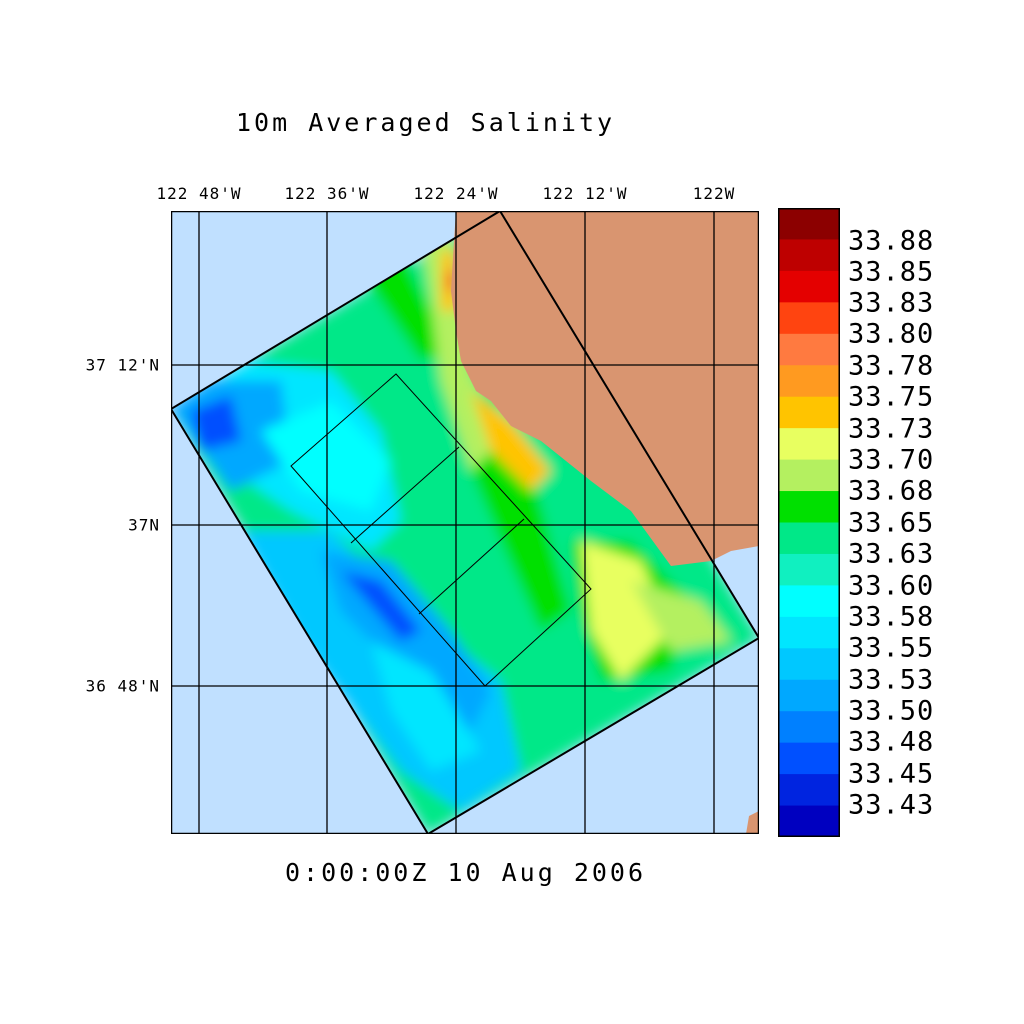  Describe the element at coordinates (891, 742) in the screenshot. I see `colorbar-label: 33.48` at that location.